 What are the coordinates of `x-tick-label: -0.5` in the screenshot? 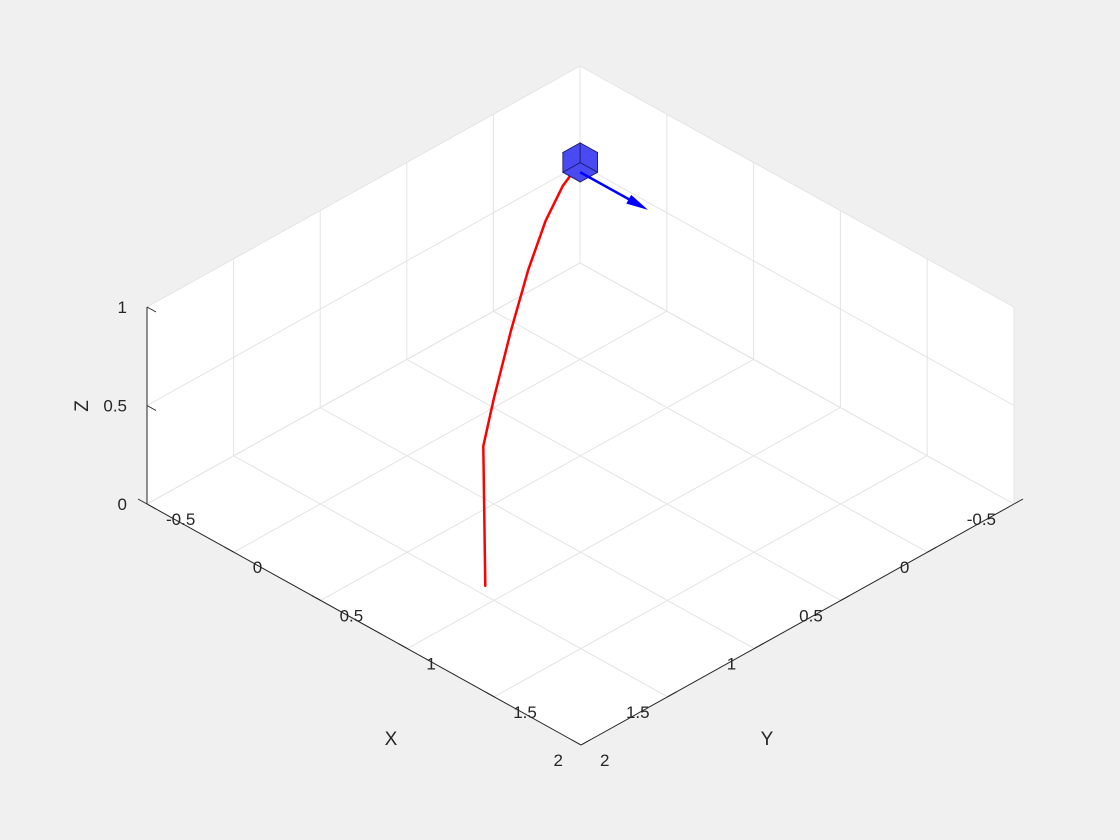 It's located at (981, 519).